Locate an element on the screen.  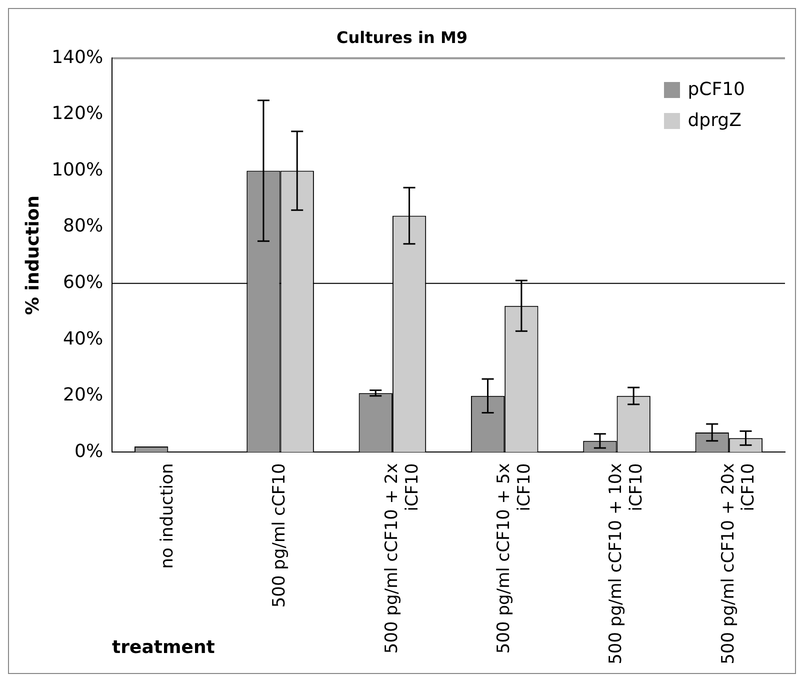
y-tick-label: 80% is located at coordinates (83, 226).